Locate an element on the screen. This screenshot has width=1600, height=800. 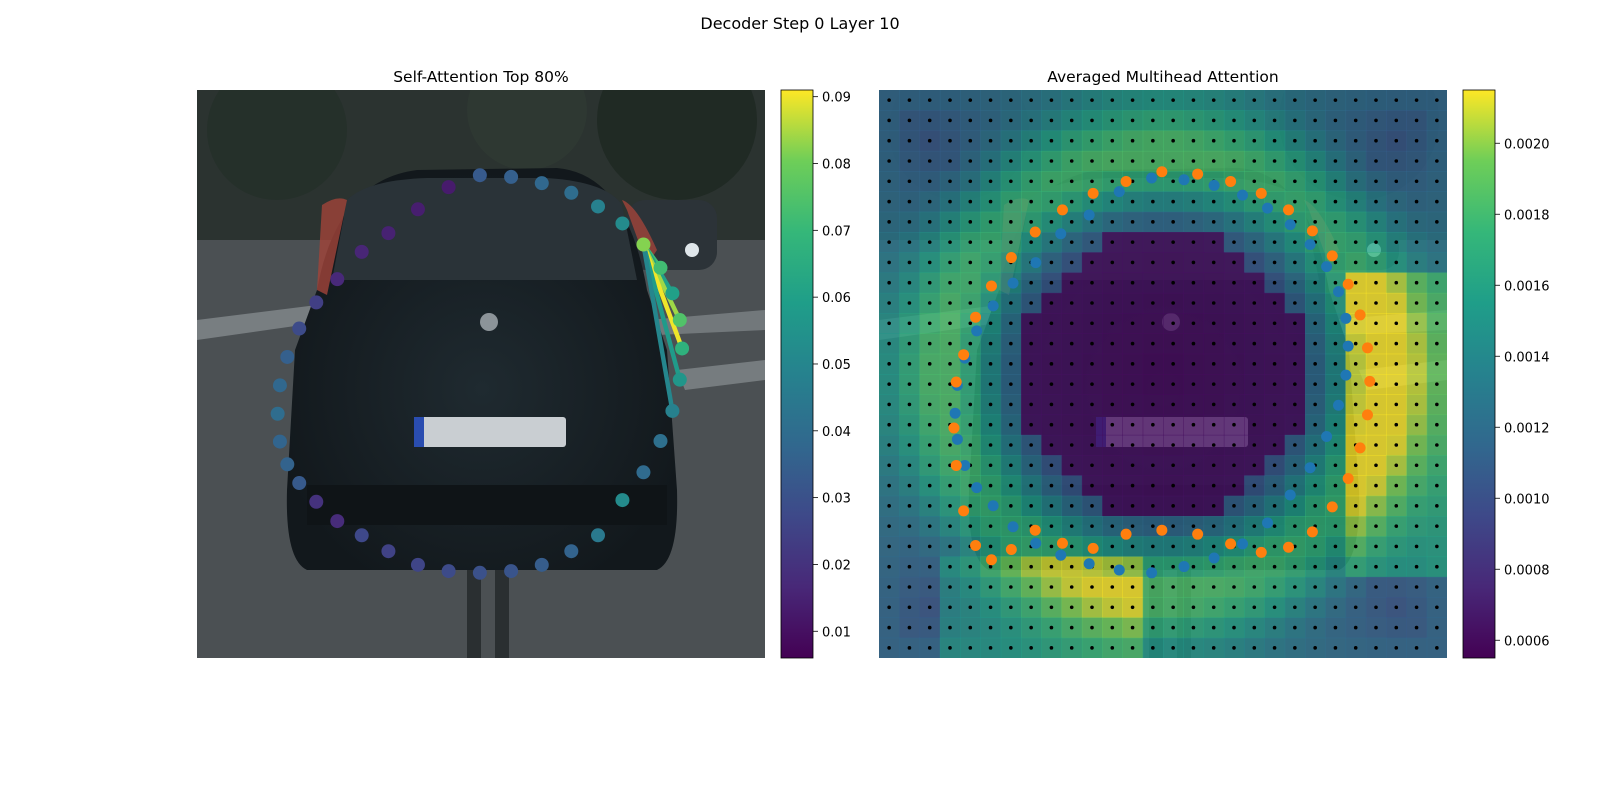
colorbar-tick-label: 0.0012 is located at coordinates (1527, 428).